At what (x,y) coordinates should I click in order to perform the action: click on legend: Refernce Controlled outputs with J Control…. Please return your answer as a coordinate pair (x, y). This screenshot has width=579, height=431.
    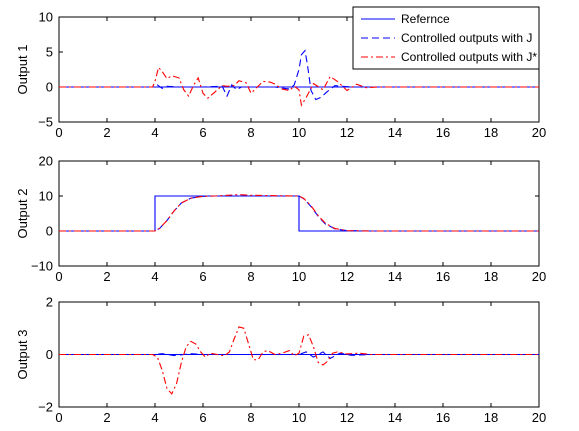
    Looking at the image, I should click on (446, 38).